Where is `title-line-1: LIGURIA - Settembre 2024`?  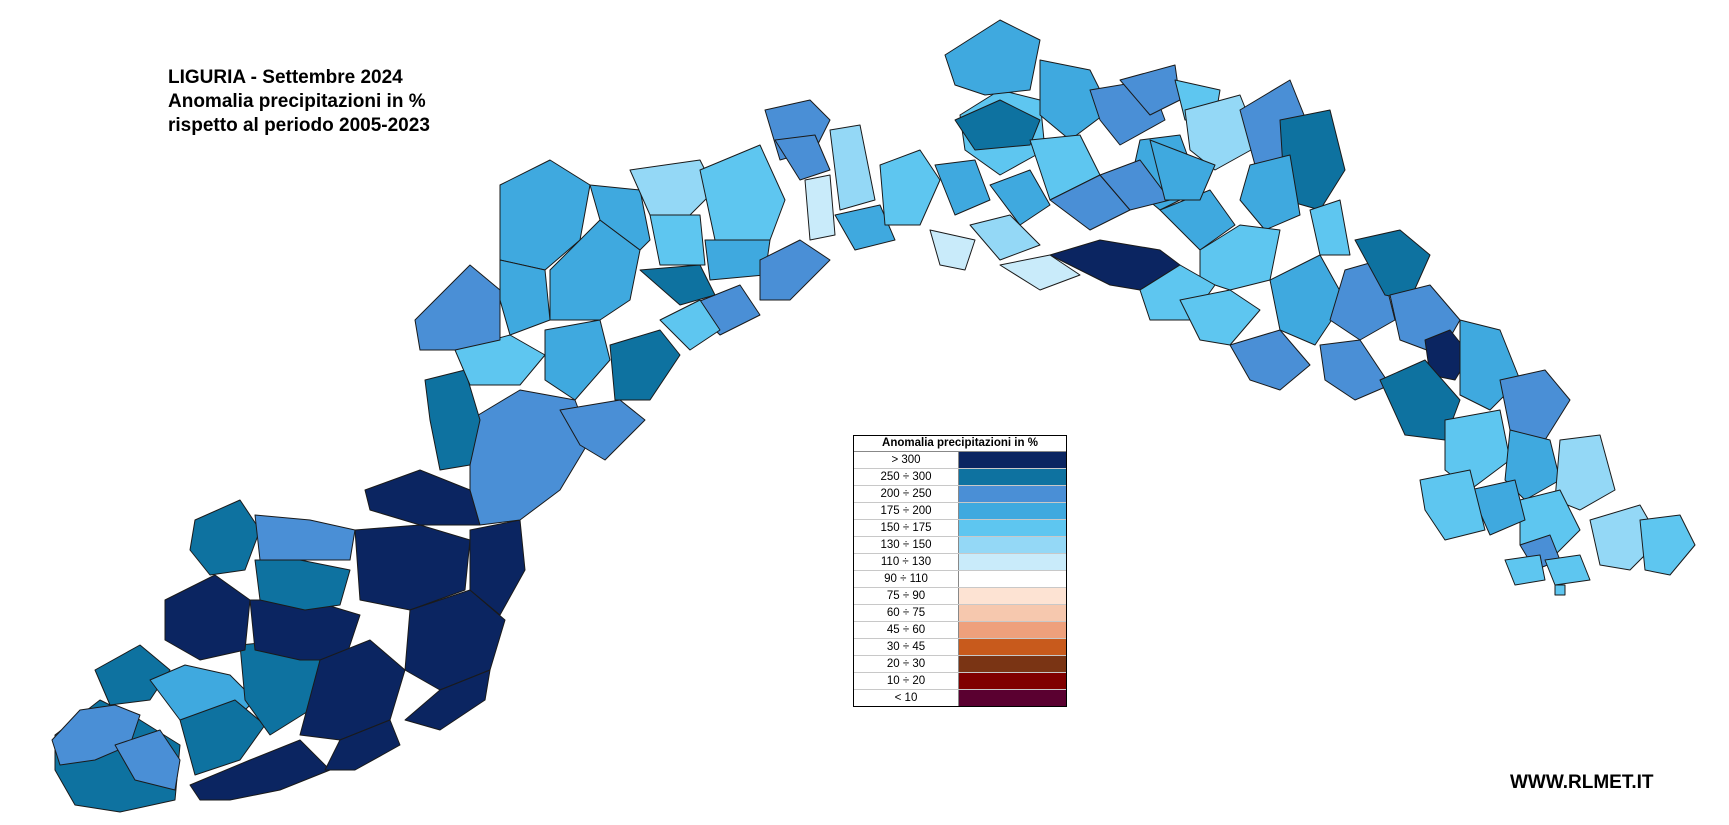
title-line-1: LIGURIA - Settembre 2024 is located at coordinates (285, 77).